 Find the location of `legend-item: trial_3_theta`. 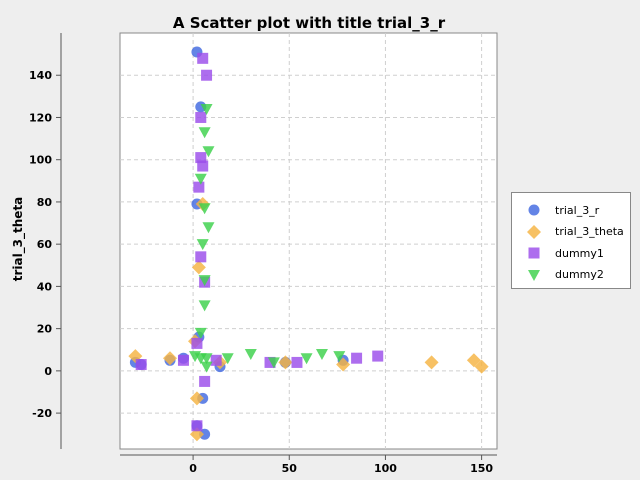

legend-item: trial_3_theta is located at coordinates (574, 232).